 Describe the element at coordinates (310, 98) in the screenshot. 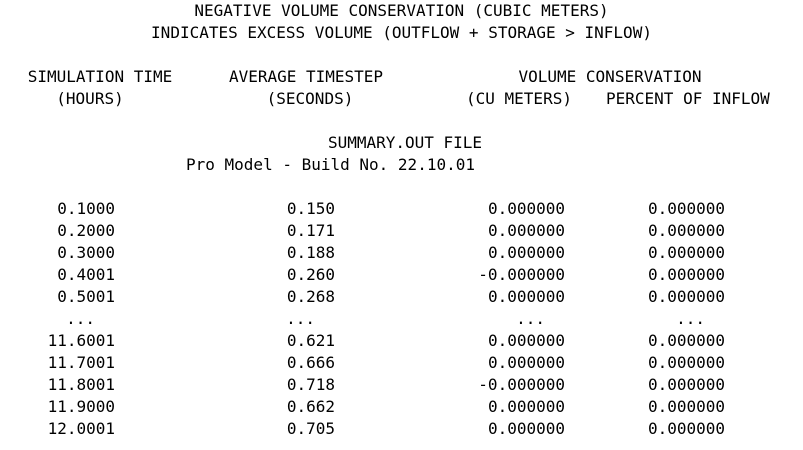

I see `avg-timestep-unit: (SECONDS)` at that location.